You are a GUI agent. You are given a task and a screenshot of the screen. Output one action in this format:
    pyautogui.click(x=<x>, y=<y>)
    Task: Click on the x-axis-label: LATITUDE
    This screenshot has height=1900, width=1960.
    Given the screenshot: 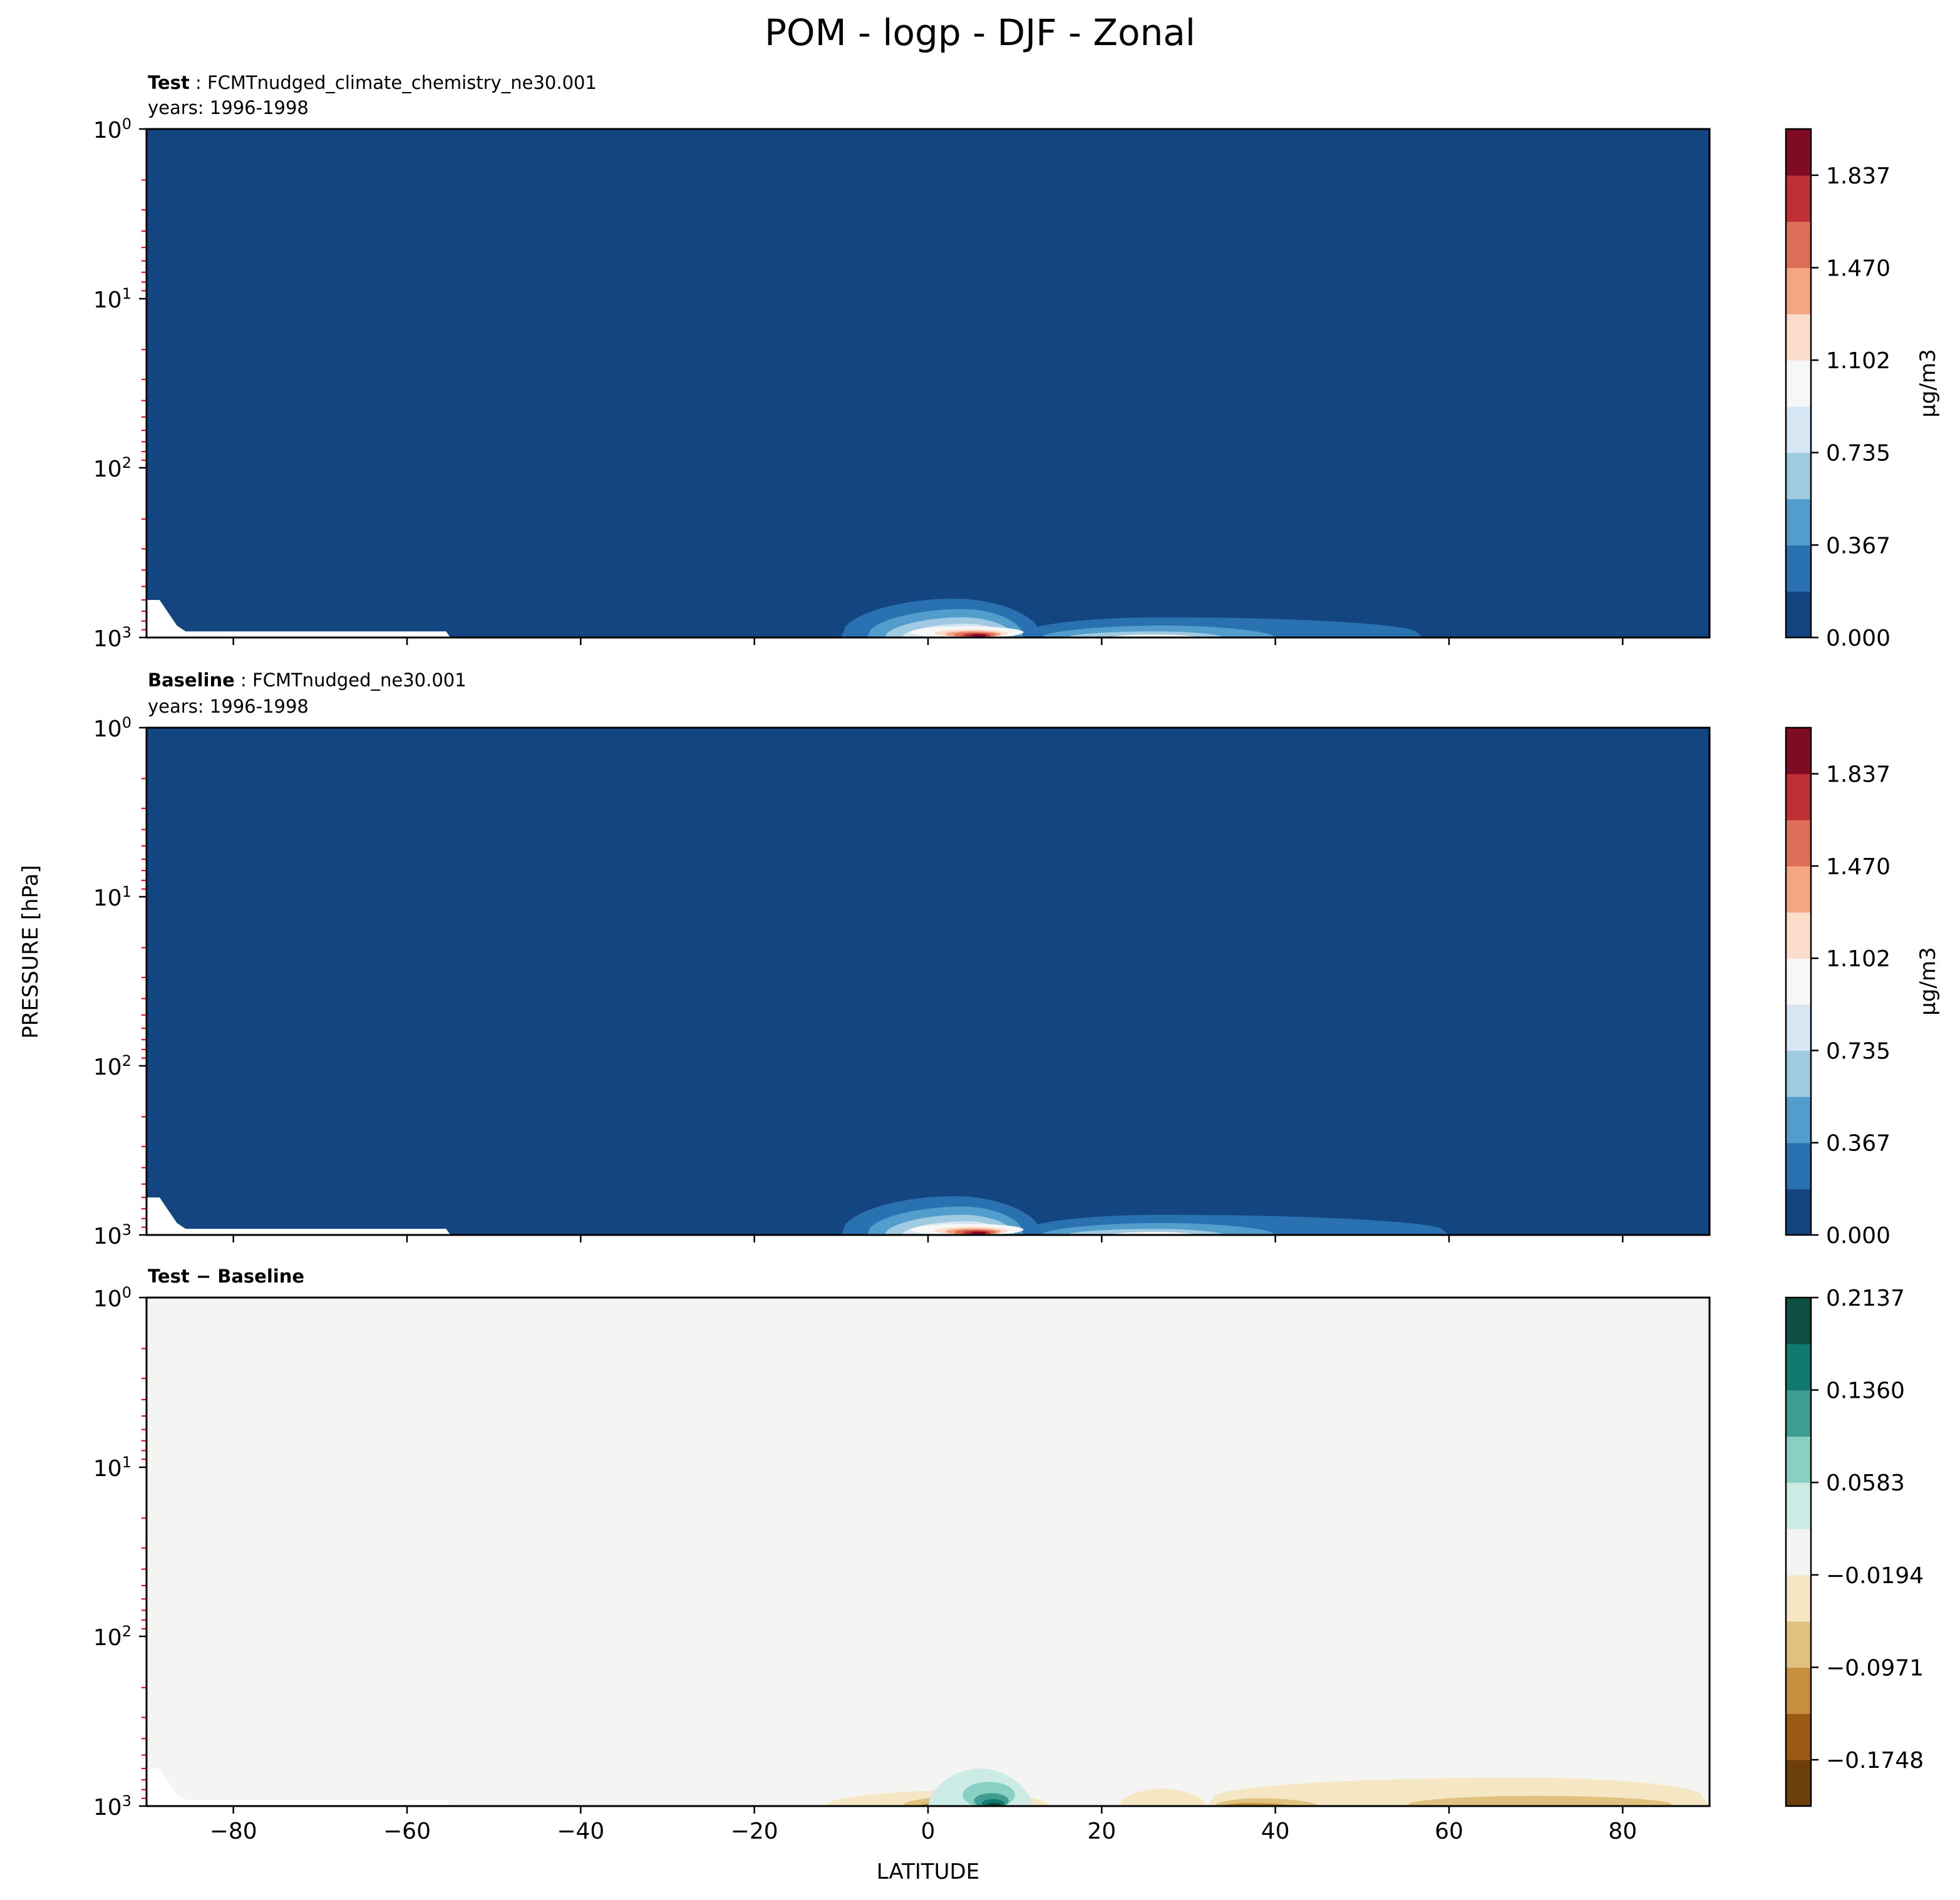 What is the action you would take?
    pyautogui.click(x=928, y=1871)
    